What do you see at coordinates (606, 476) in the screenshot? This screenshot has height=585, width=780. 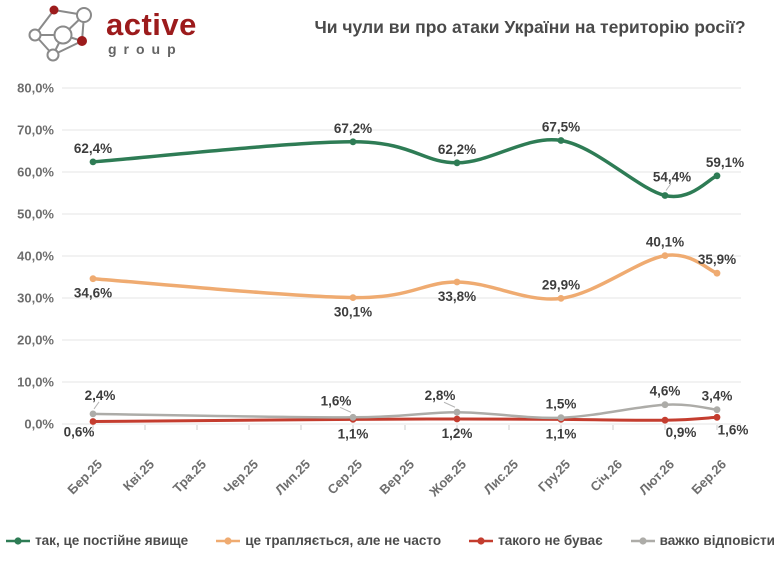 I see `x-tick-label: Січ.26` at bounding box center [606, 476].